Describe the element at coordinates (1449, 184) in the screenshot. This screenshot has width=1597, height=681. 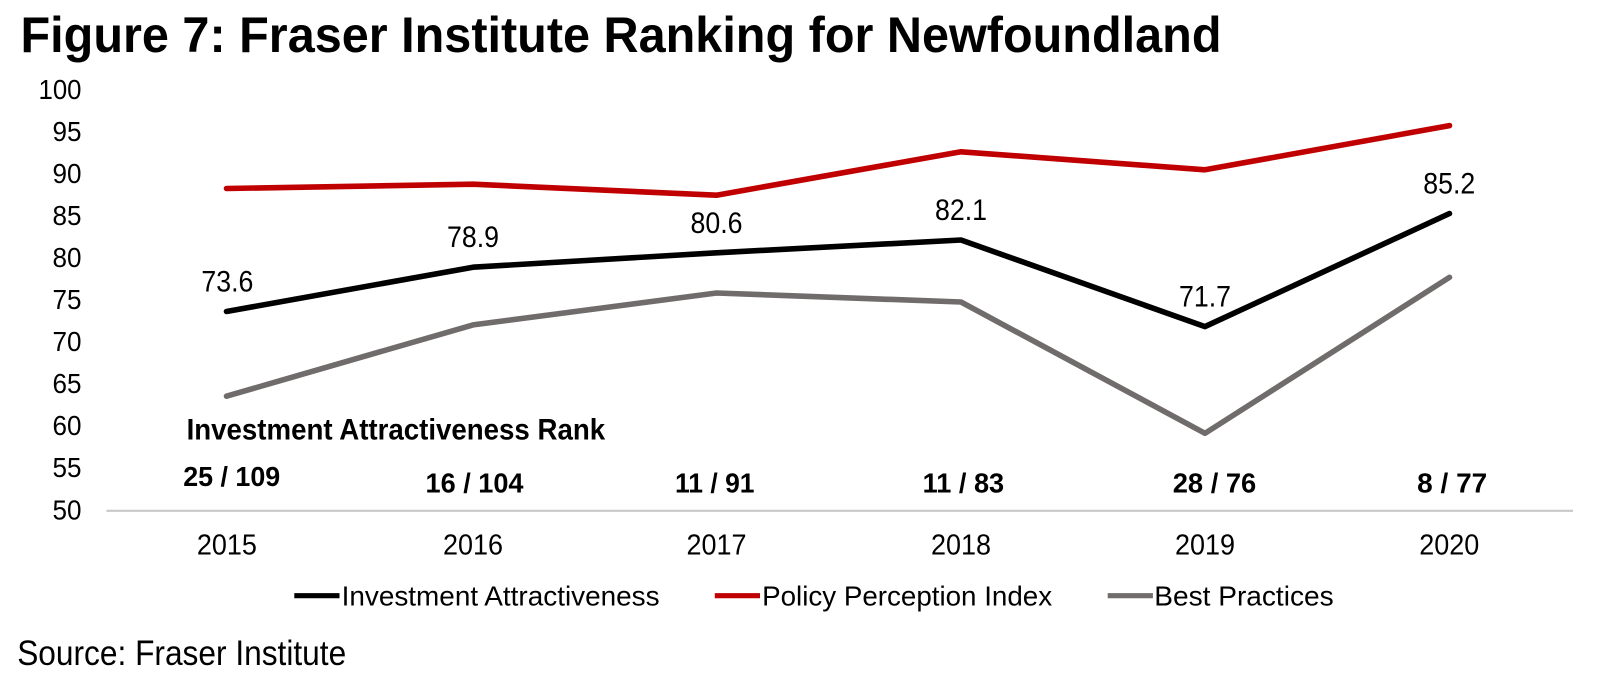
I see `svg-text: 85.2` at that location.